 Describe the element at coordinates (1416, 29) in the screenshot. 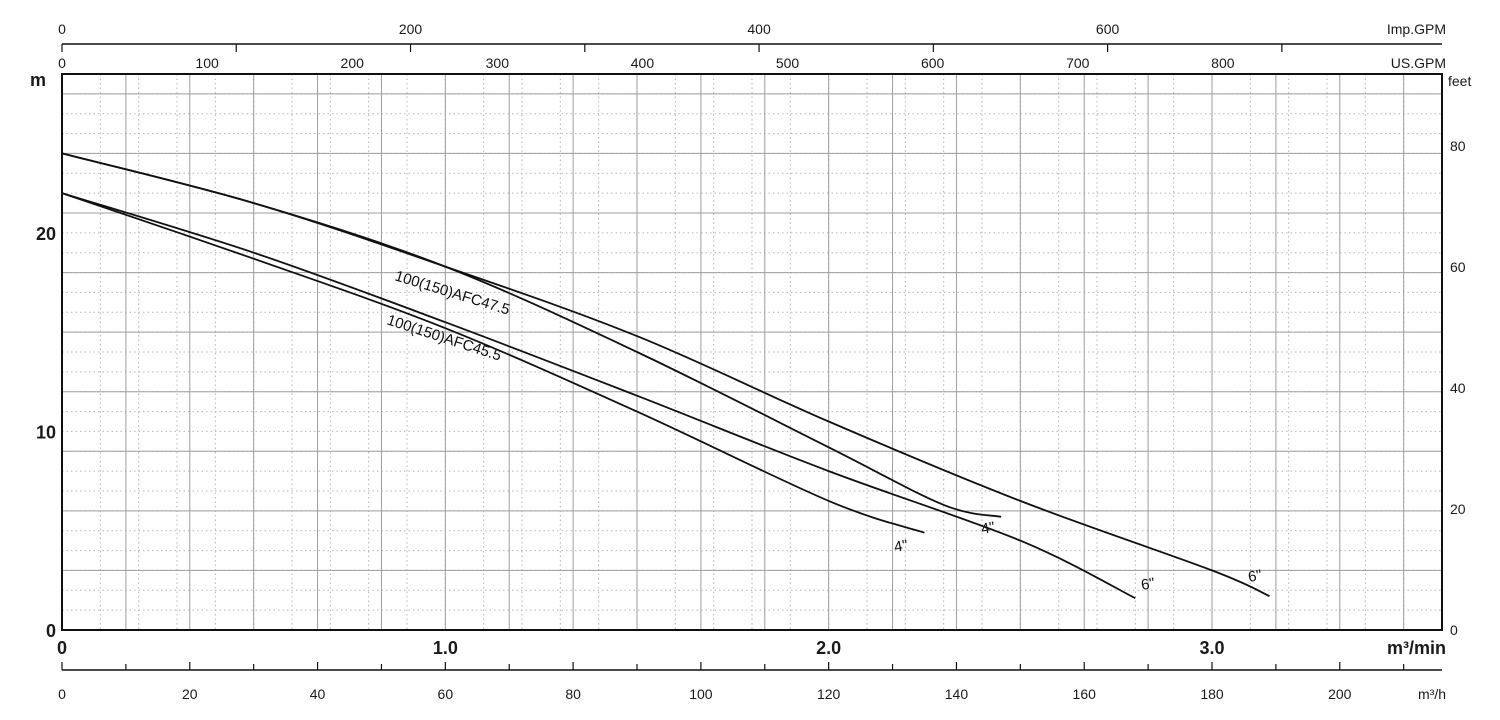

I see `imp-gpm-unit-label: Imp.GPM` at that location.